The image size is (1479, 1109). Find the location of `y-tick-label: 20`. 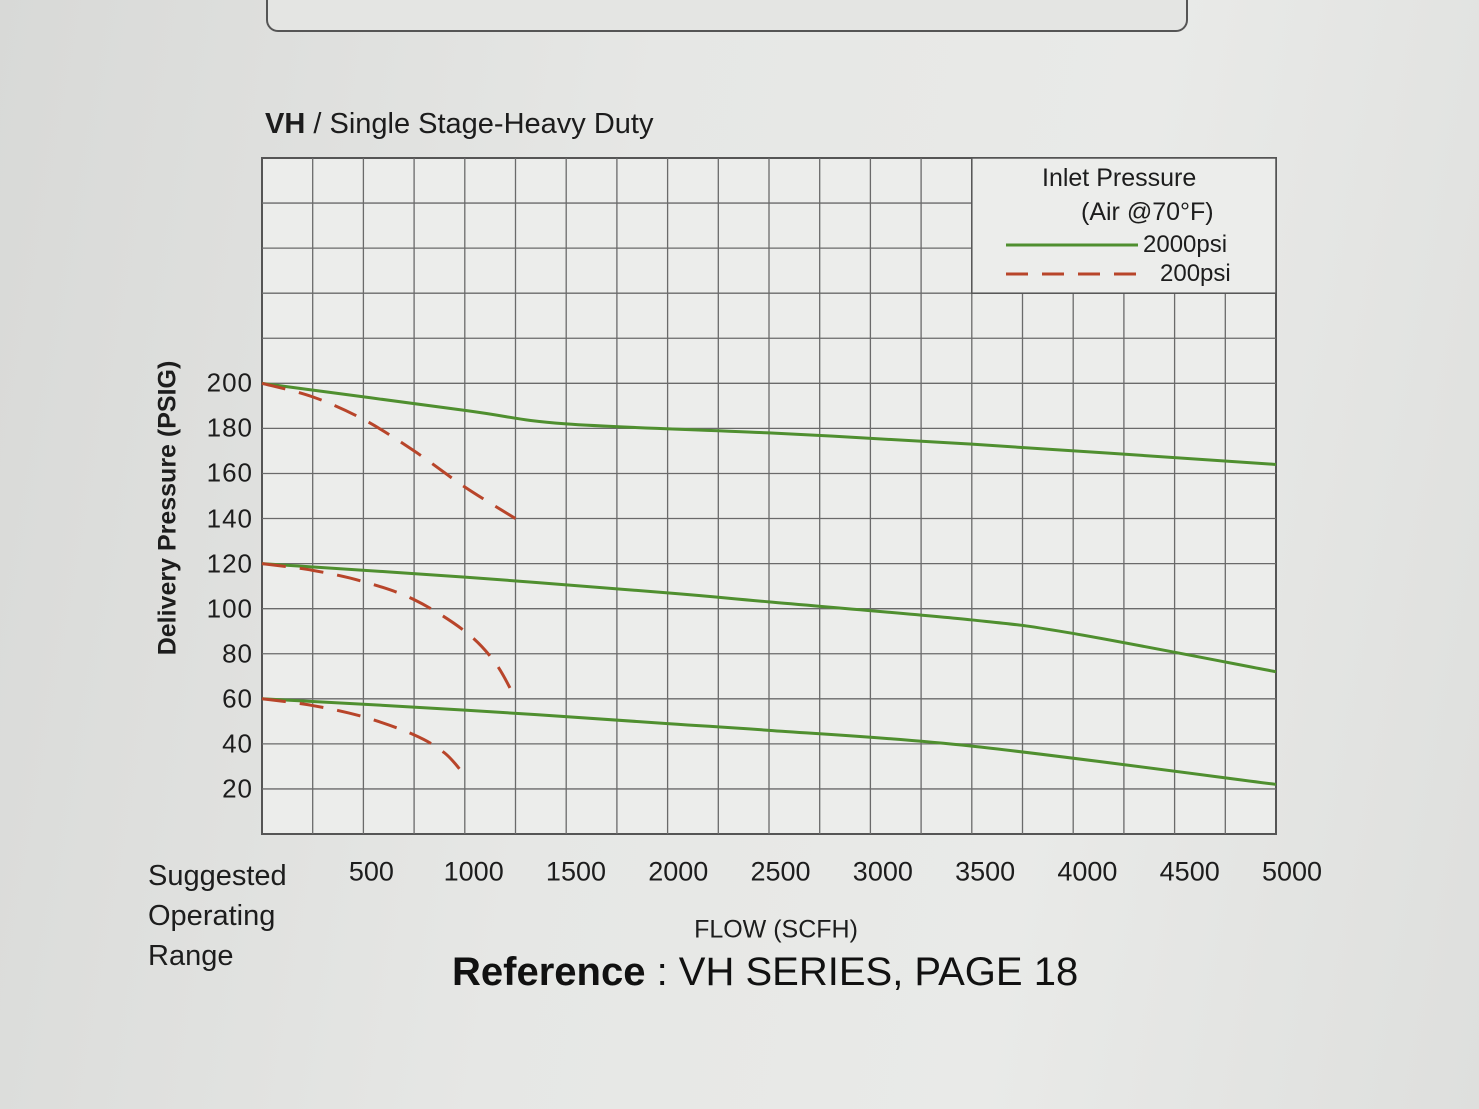

y-tick-label: 20 is located at coordinates (237, 788).